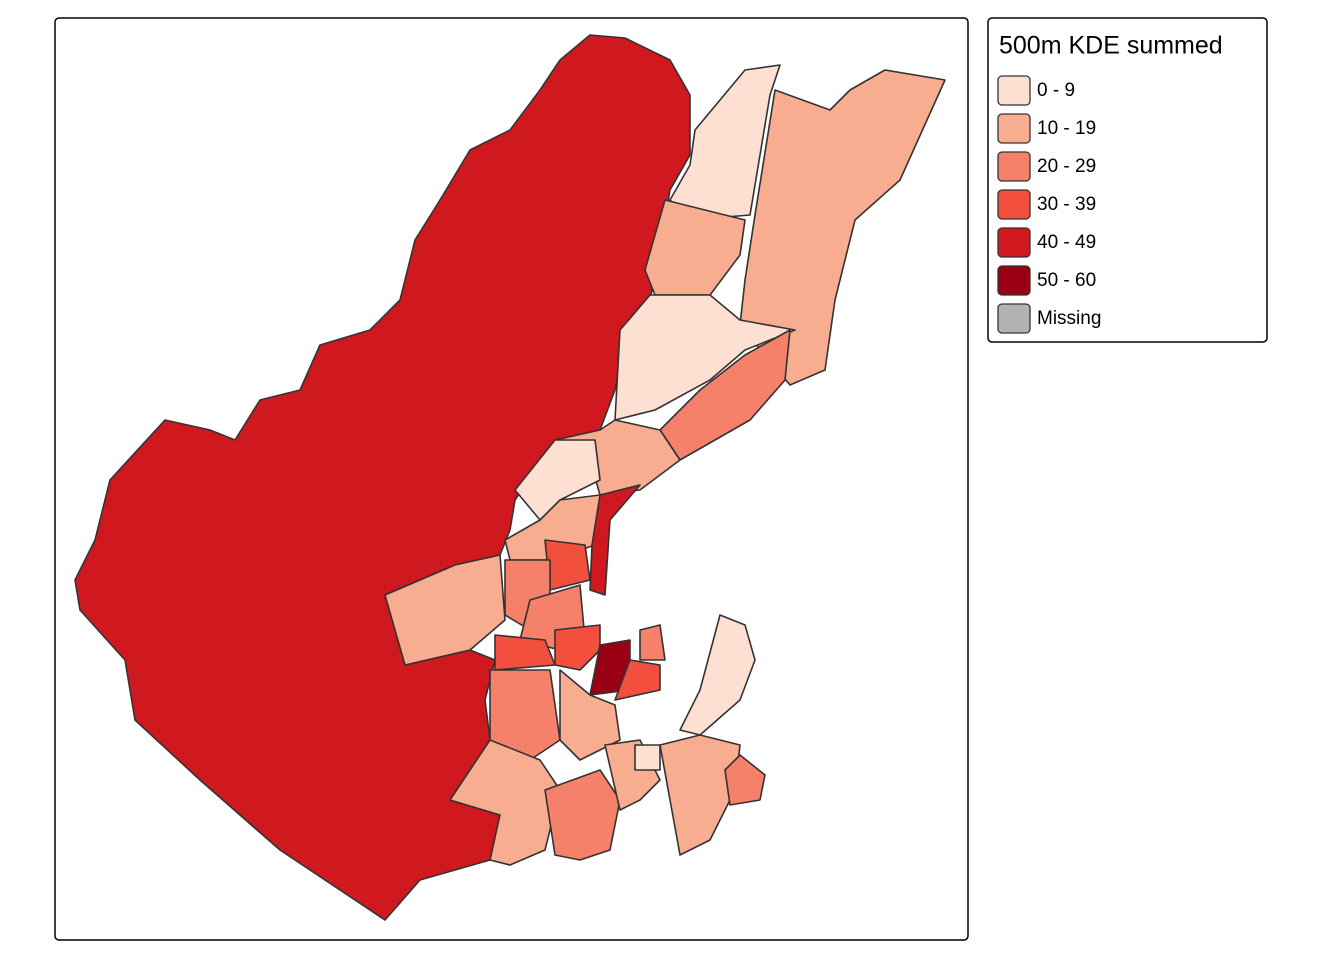 The height and width of the screenshot is (960, 1344). What do you see at coordinates (1111, 46) in the screenshot?
I see `legend-title: 500m KDE summed` at bounding box center [1111, 46].